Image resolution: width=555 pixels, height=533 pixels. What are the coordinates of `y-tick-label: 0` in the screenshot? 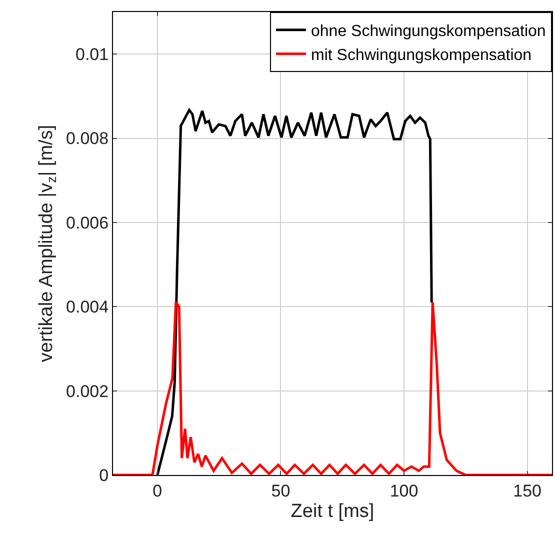 It's located at (104, 475).